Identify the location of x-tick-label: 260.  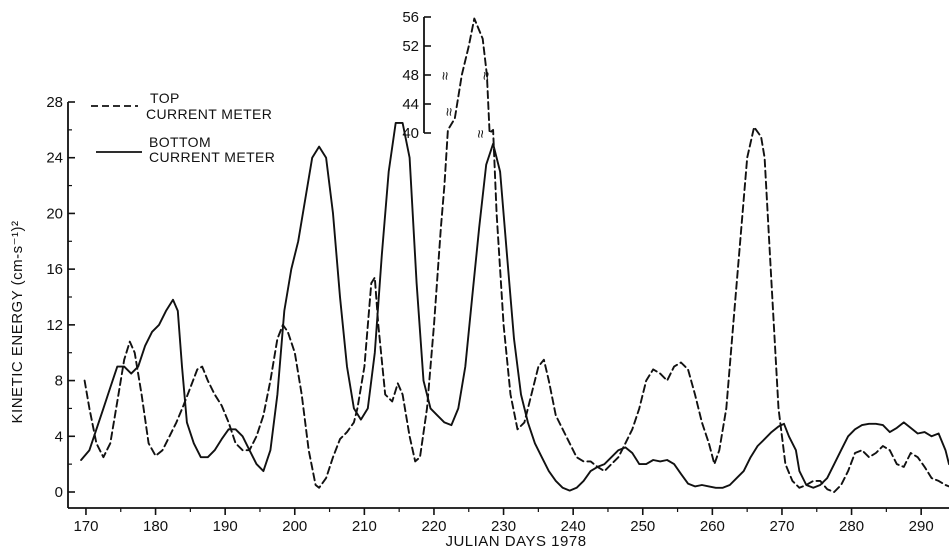
(712, 526).